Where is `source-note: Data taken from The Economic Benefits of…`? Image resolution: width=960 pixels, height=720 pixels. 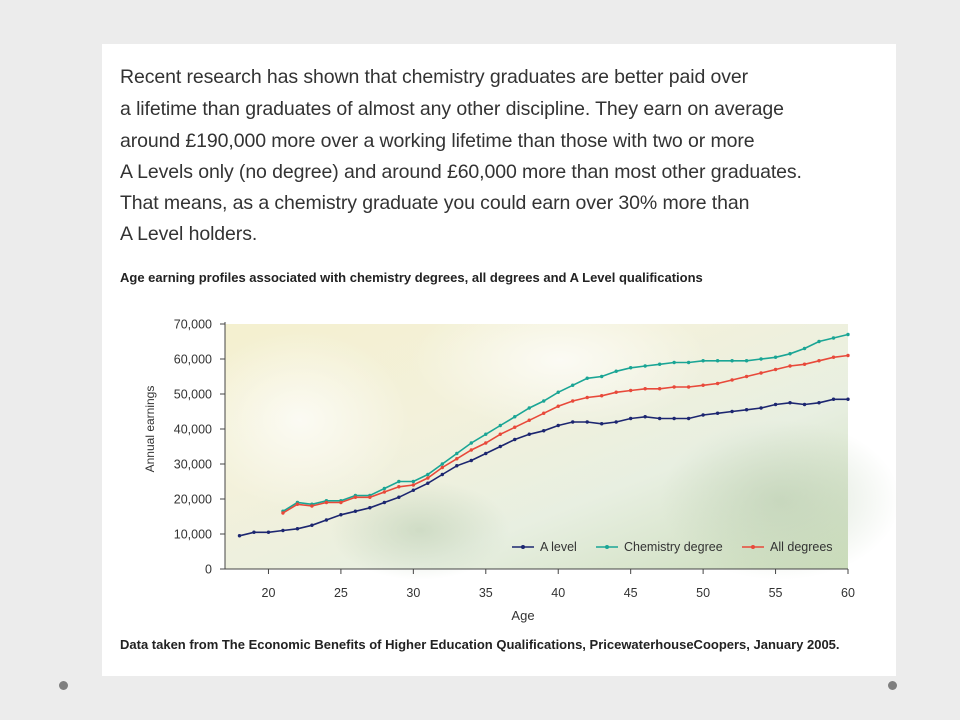 source-note: Data taken from The Economic Benefits of… is located at coordinates (480, 644).